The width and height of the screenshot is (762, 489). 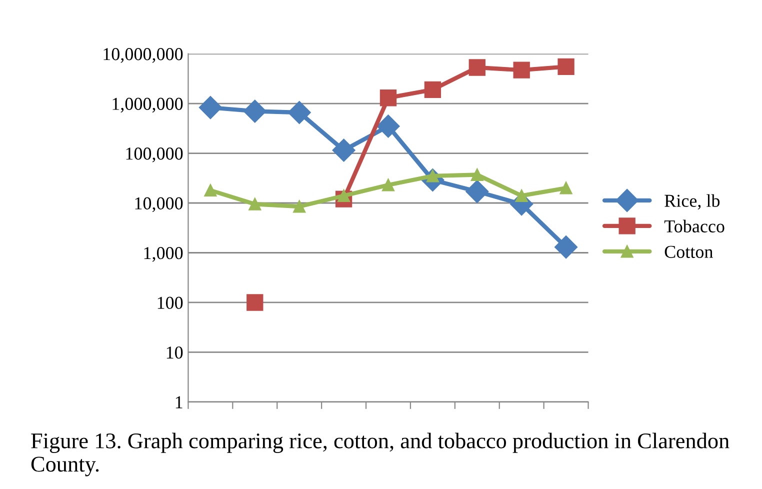 I want to click on caption: Figure 13. Graph comparing rice, cotton, and tobacco production in Clarendon County., so click(x=380, y=454).